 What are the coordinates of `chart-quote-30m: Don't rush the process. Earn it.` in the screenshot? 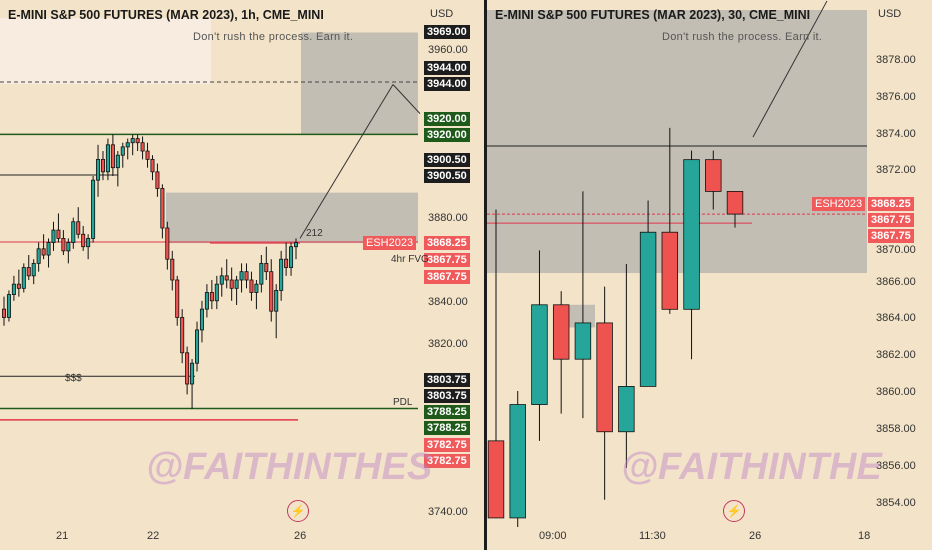 It's located at (742, 37).